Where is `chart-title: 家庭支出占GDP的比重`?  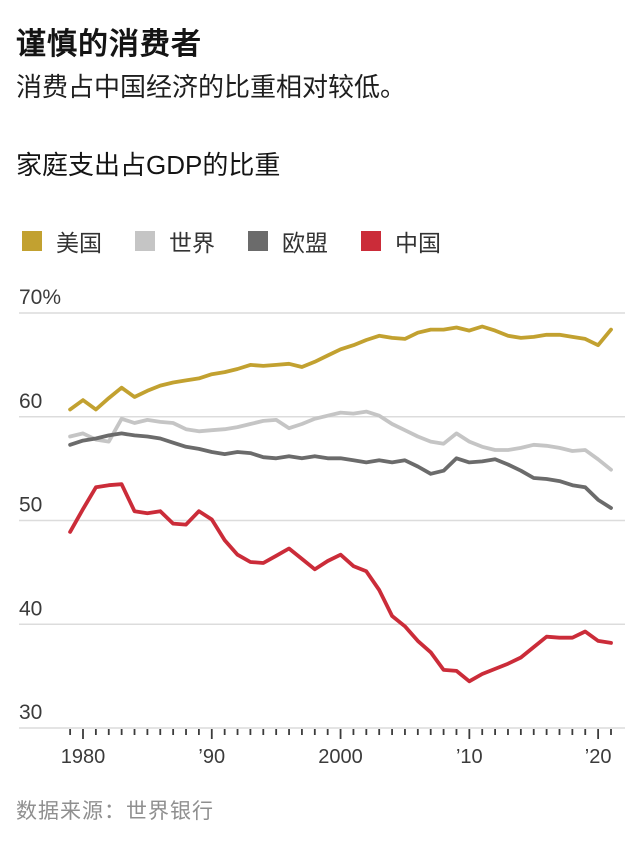
chart-title: 家庭支出占GDP的比重 is located at coordinates (148, 165).